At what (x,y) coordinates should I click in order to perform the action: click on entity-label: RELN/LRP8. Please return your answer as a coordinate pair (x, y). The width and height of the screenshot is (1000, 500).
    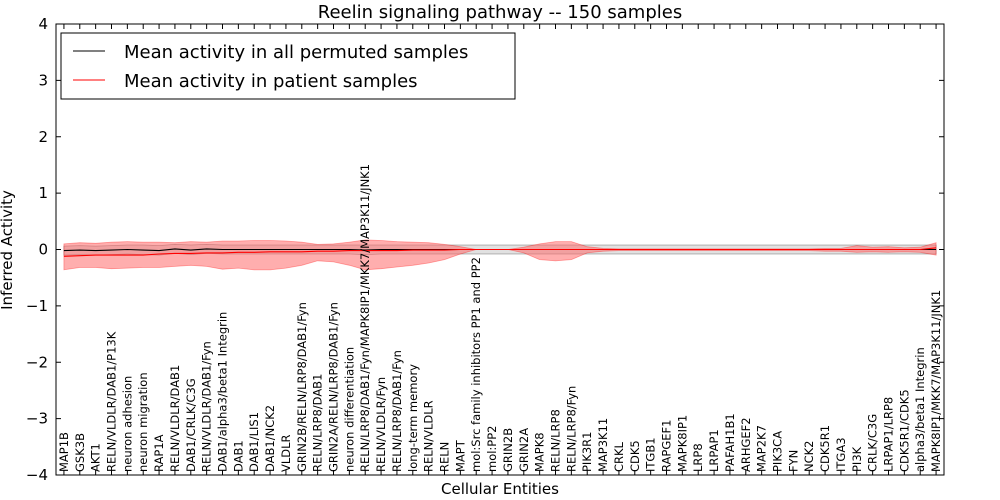
    Looking at the image, I should click on (556, 440).